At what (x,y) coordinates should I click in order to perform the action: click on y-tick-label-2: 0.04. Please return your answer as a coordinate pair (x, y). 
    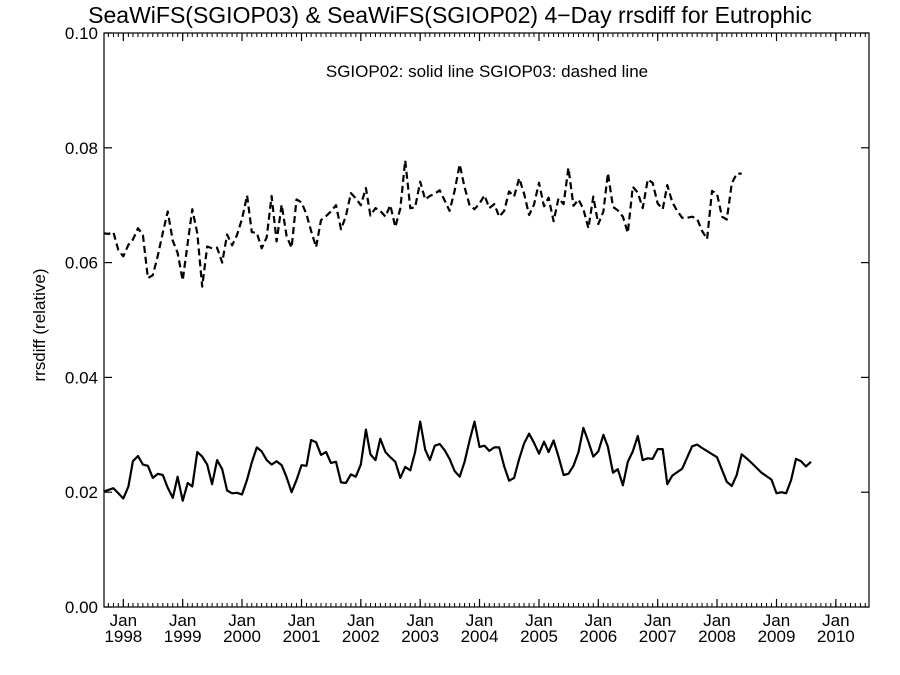
    Looking at the image, I should click on (81, 377).